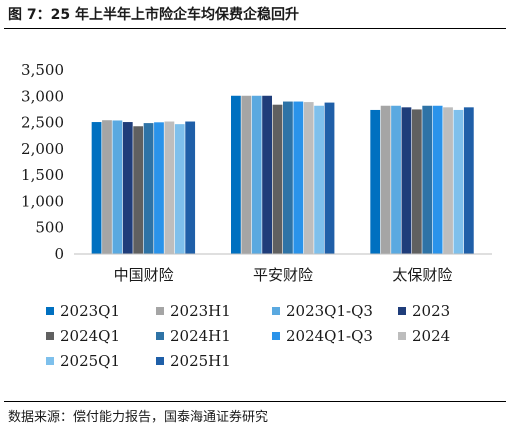 The width and height of the screenshot is (510, 436). What do you see at coordinates (255, 401) in the screenshot?
I see `bottom-rule` at bounding box center [255, 401].